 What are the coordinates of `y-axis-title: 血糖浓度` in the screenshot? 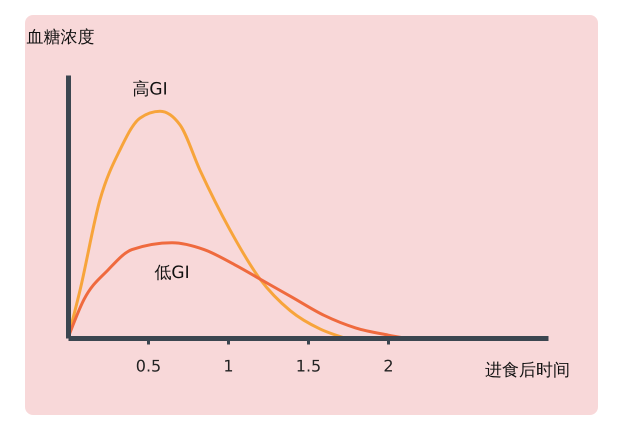 It's located at (60, 38).